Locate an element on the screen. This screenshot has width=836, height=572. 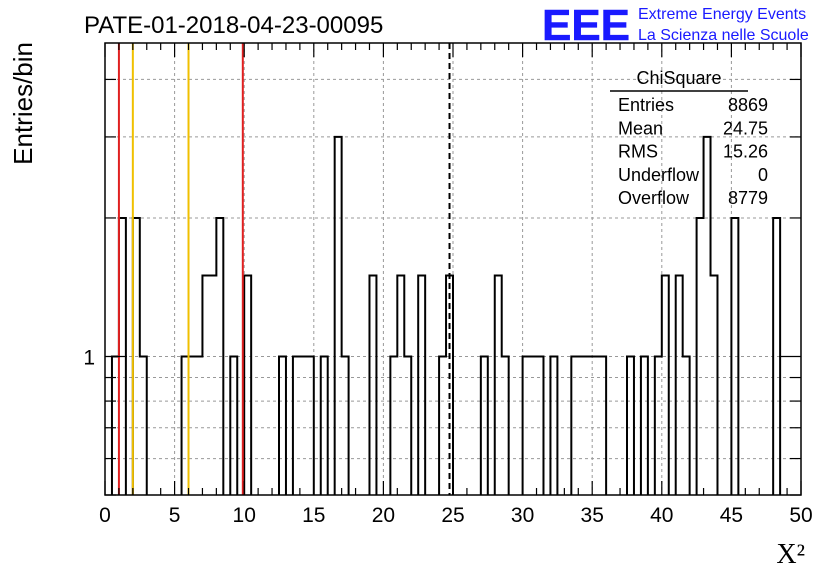
x-tick-label: 5 is located at coordinates (175, 515).